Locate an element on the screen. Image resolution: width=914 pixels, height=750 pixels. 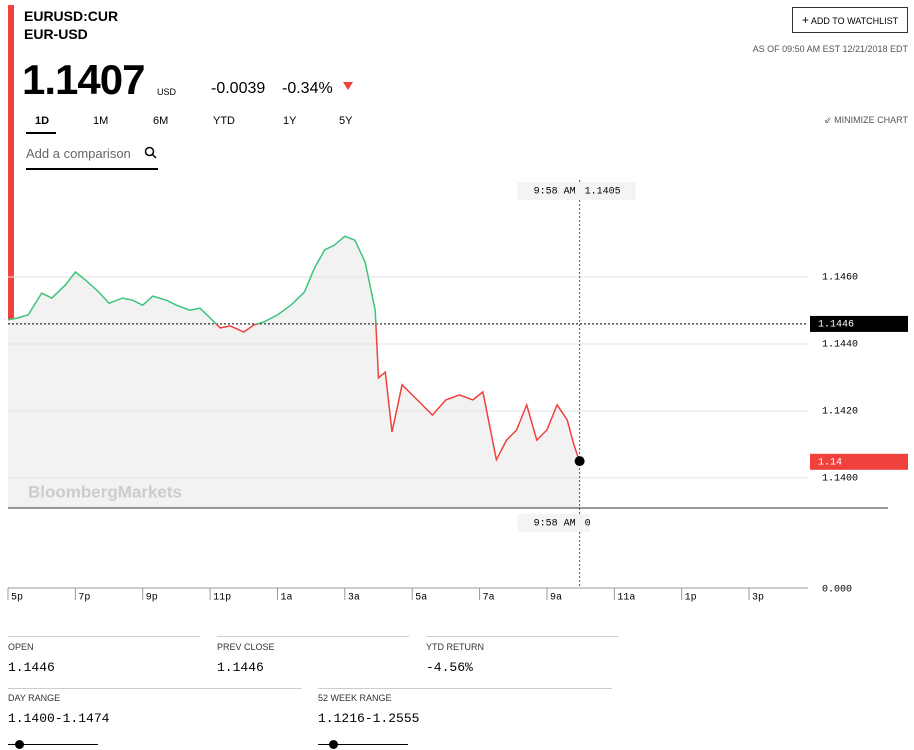
y-tick-label: 1.1440 is located at coordinates (840, 345).